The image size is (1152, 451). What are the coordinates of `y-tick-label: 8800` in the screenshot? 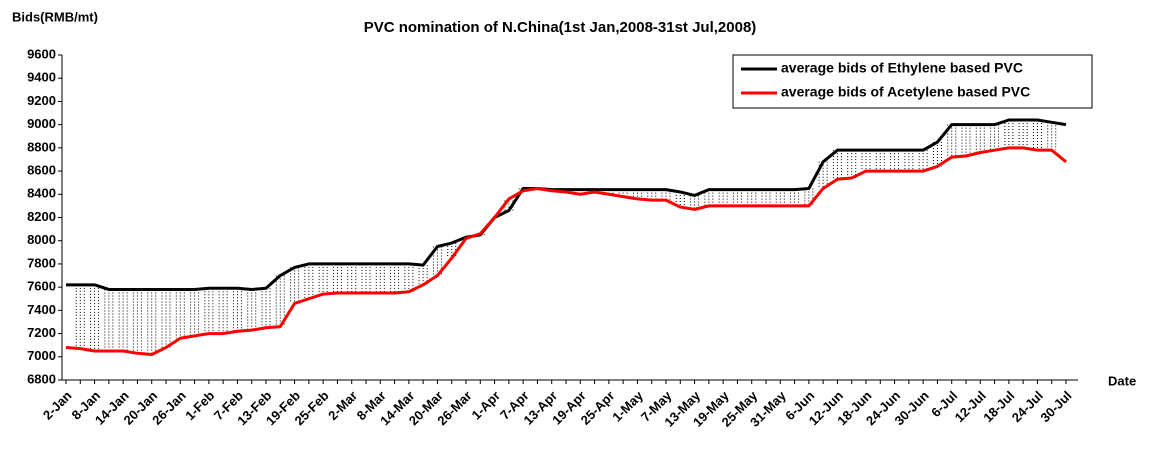 It's located at (41, 146).